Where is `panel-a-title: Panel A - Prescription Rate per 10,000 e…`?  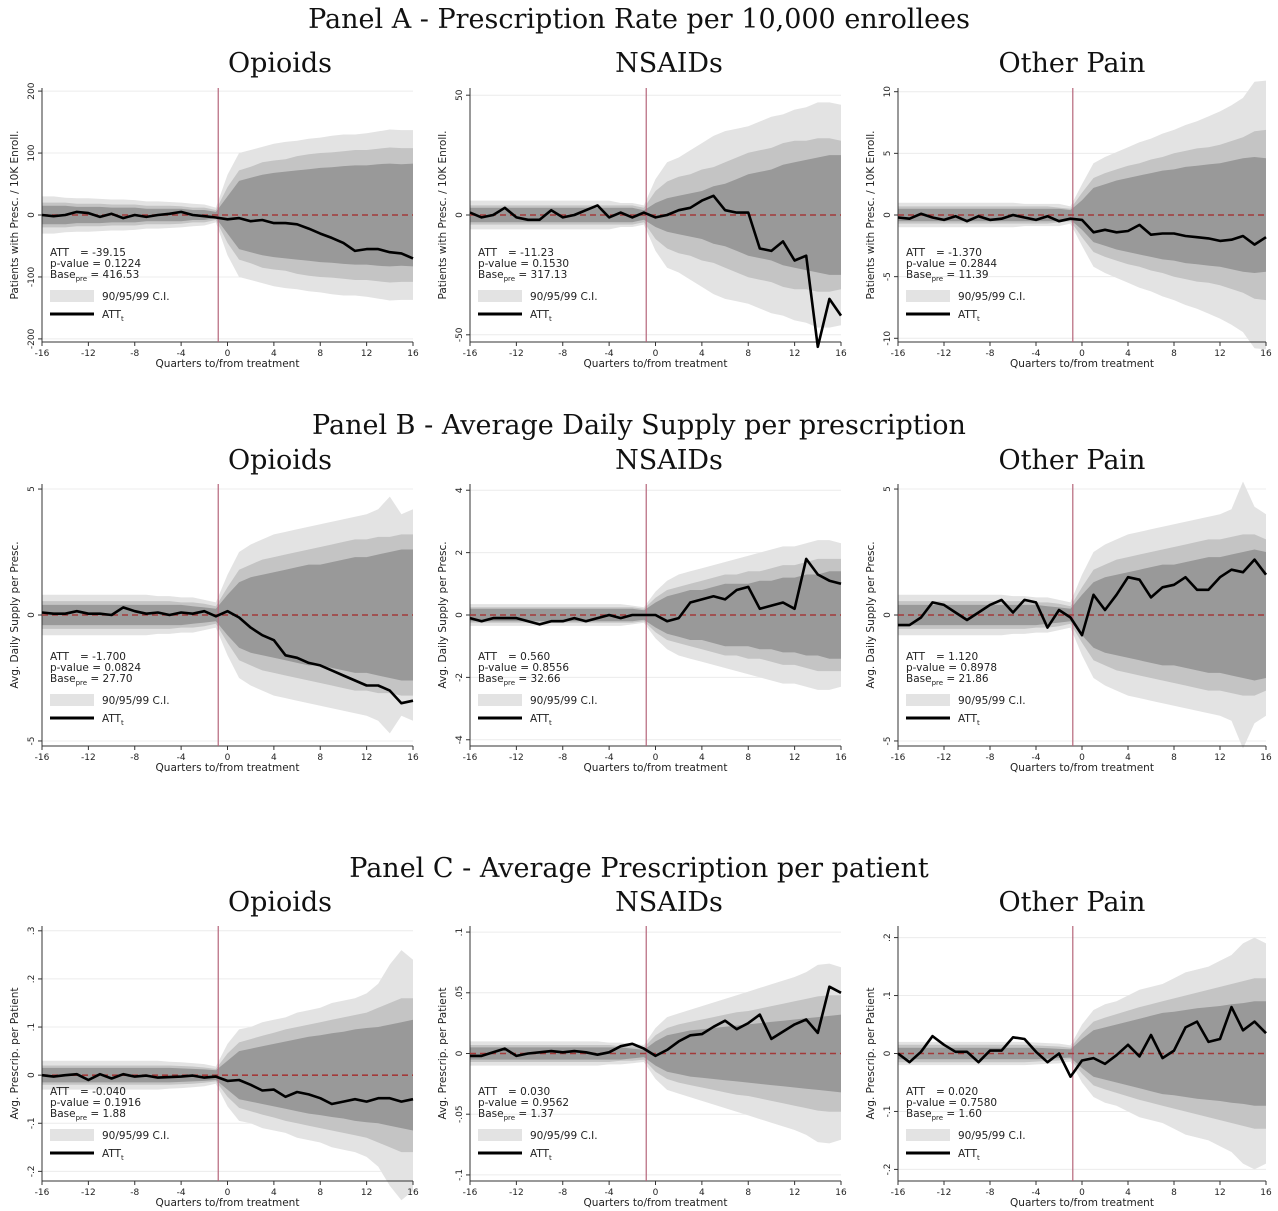 panel-a-title: Panel A - Prescription Rate per 10,000 e… is located at coordinates (639, 19).